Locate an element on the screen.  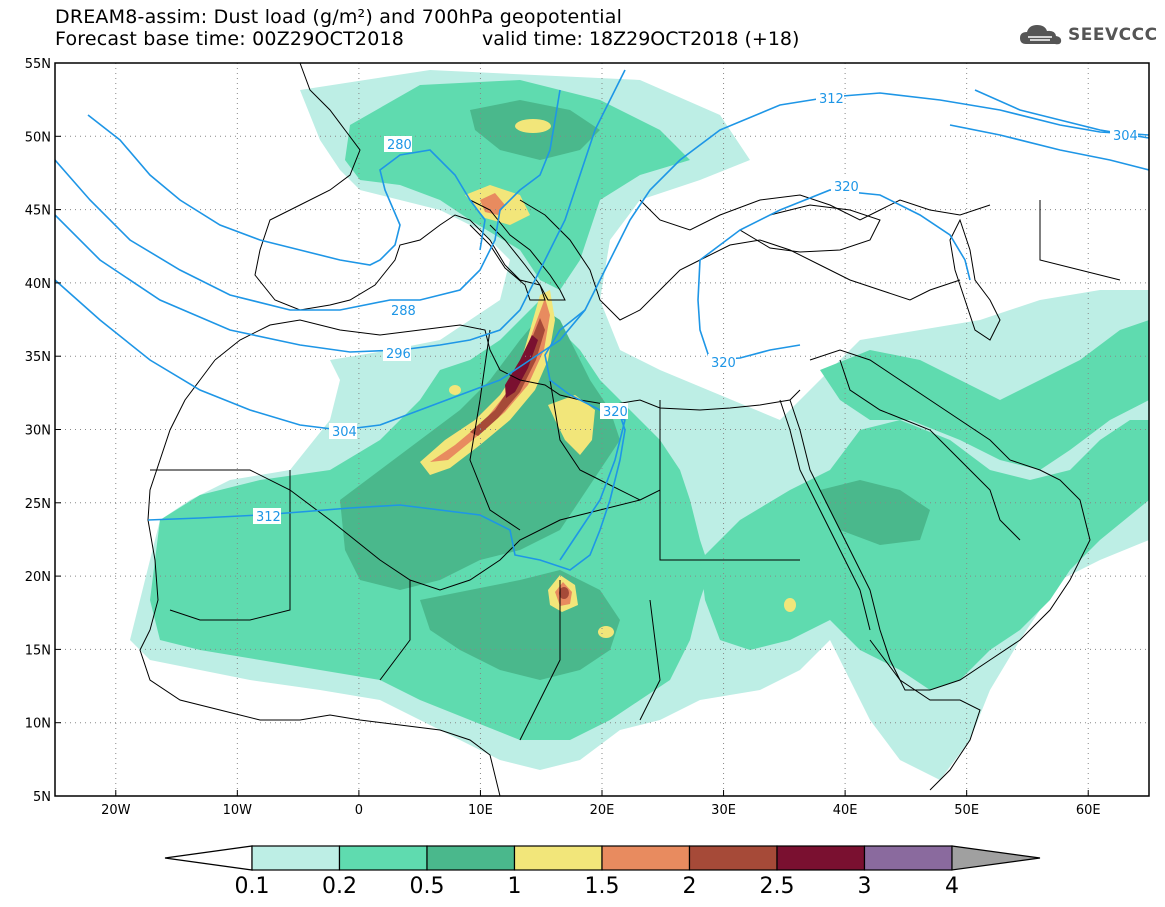
colorbar-low-arrow is located at coordinates (208, 858).